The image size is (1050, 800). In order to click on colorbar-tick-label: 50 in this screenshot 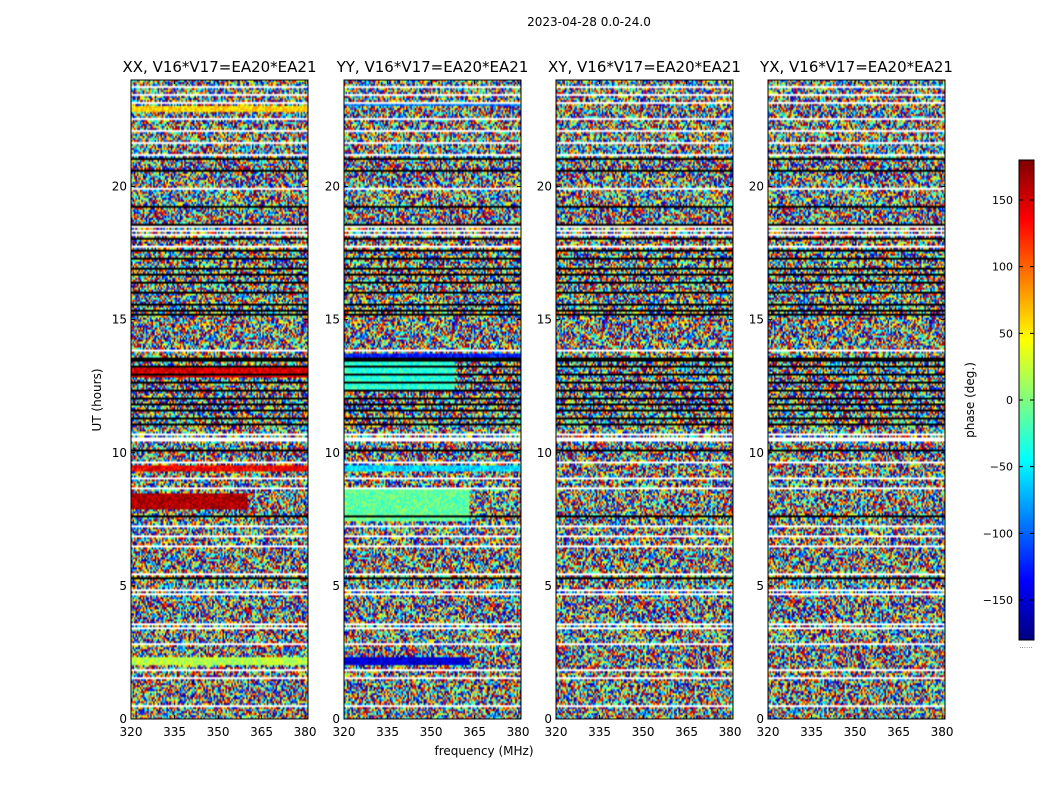, I will do `click(1006, 333)`.